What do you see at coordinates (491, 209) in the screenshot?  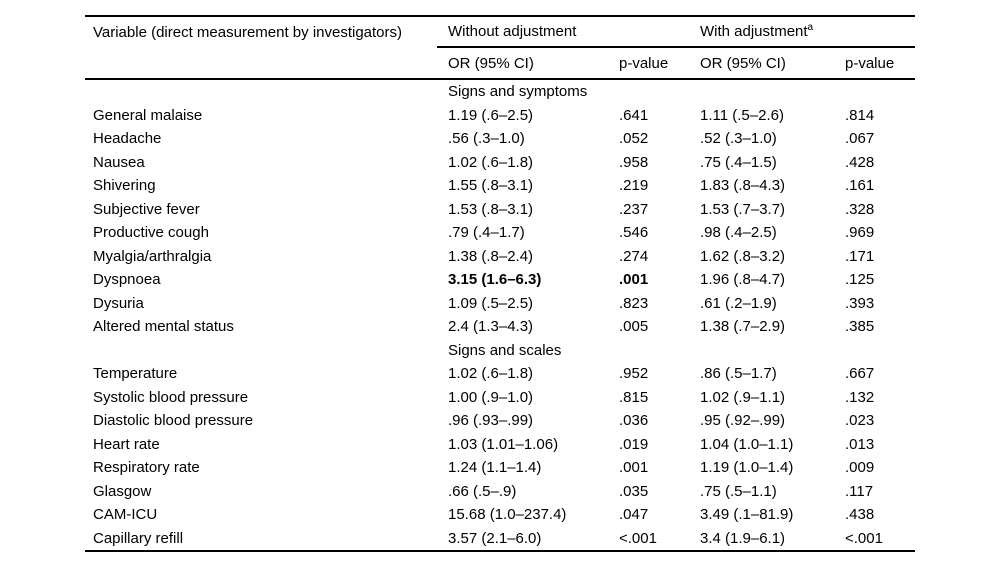 I see `or-without-adjustment: 1.53 (.8–3.1)` at bounding box center [491, 209].